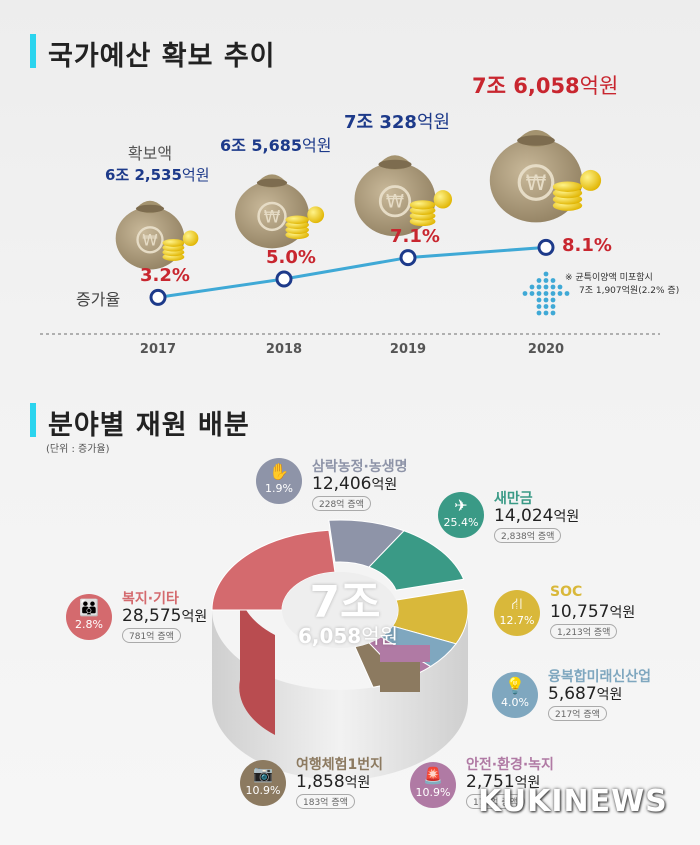 This screenshot has height=845, width=700. I want to click on saemangeum-name: 새만금, so click(513, 499).